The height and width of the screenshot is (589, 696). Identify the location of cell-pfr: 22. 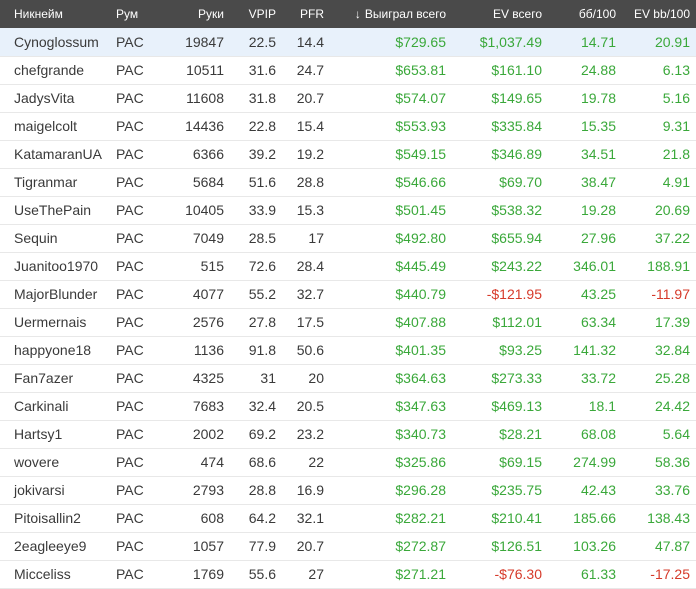
(316, 462).